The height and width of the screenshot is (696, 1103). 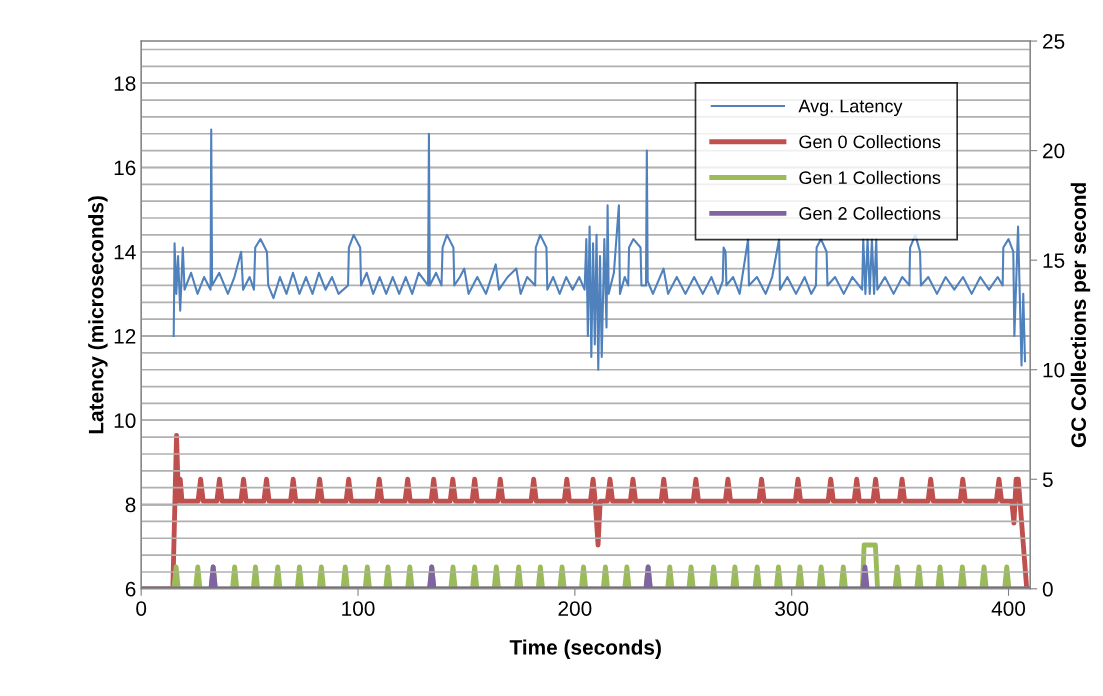 I want to click on y-tick-label: 12, so click(x=125, y=336).